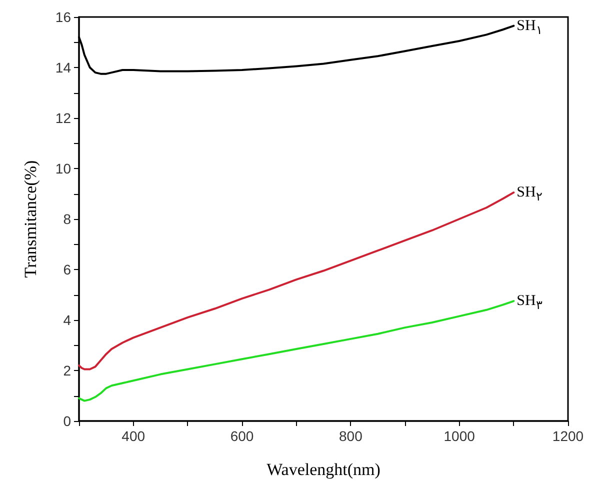 The image size is (592, 495). I want to click on x-tick-label: 800, so click(350, 436).